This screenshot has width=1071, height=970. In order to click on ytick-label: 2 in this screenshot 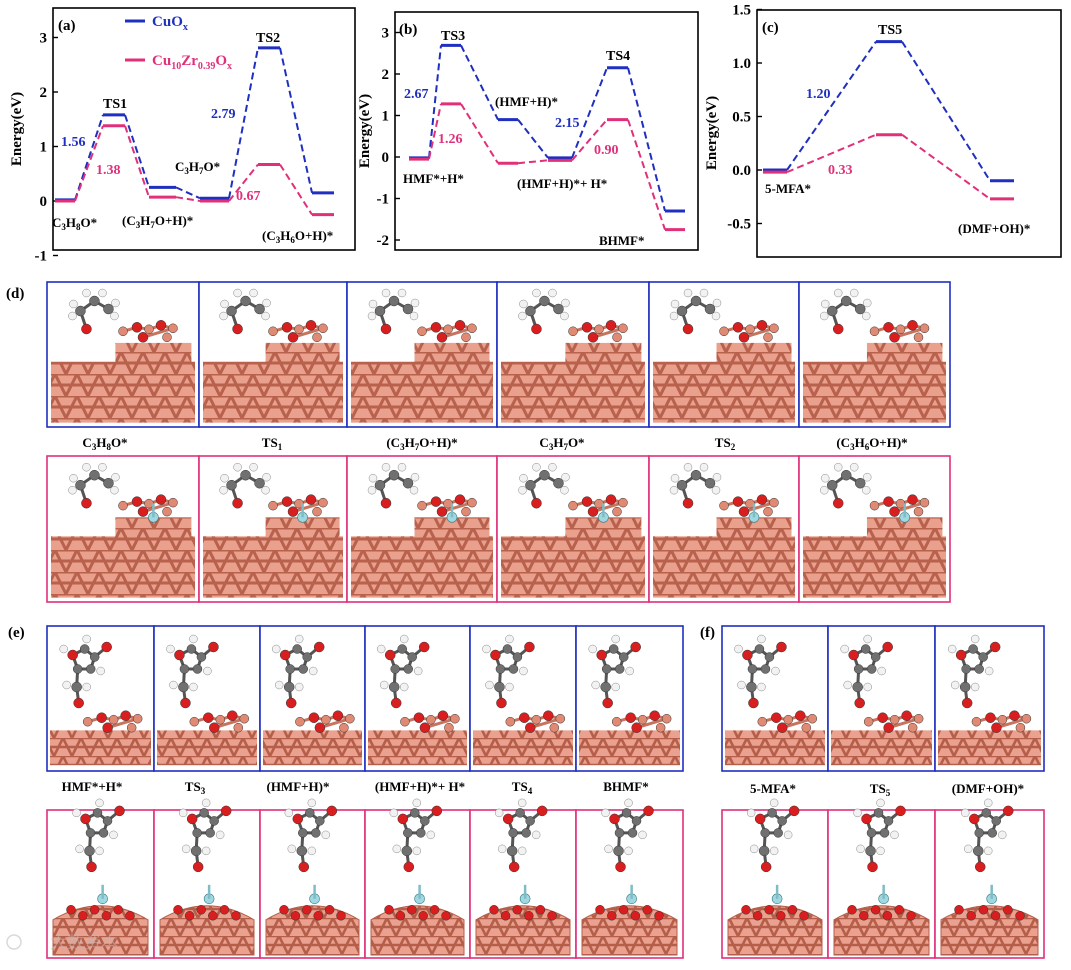, I will do `click(44, 93)`.